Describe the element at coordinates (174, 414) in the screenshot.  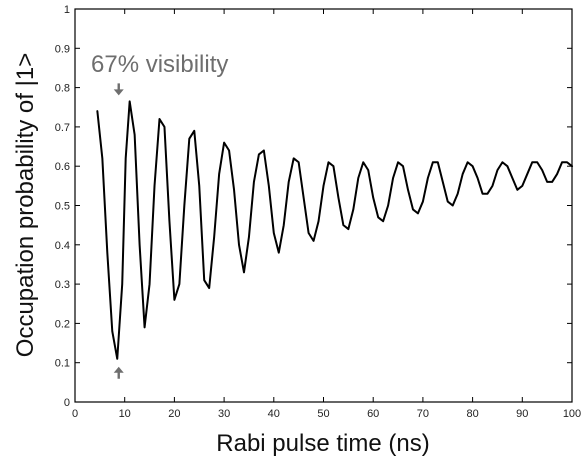
I see `x-tick-label: 20` at that location.